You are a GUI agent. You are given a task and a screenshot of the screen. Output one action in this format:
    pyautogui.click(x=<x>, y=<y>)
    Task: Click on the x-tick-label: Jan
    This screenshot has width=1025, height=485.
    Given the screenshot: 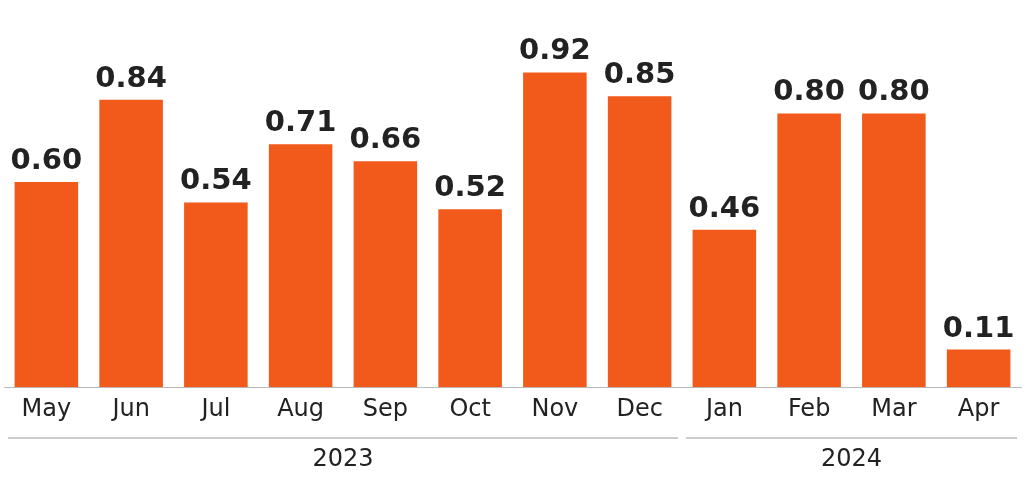 What is the action you would take?
    pyautogui.click(x=723, y=407)
    